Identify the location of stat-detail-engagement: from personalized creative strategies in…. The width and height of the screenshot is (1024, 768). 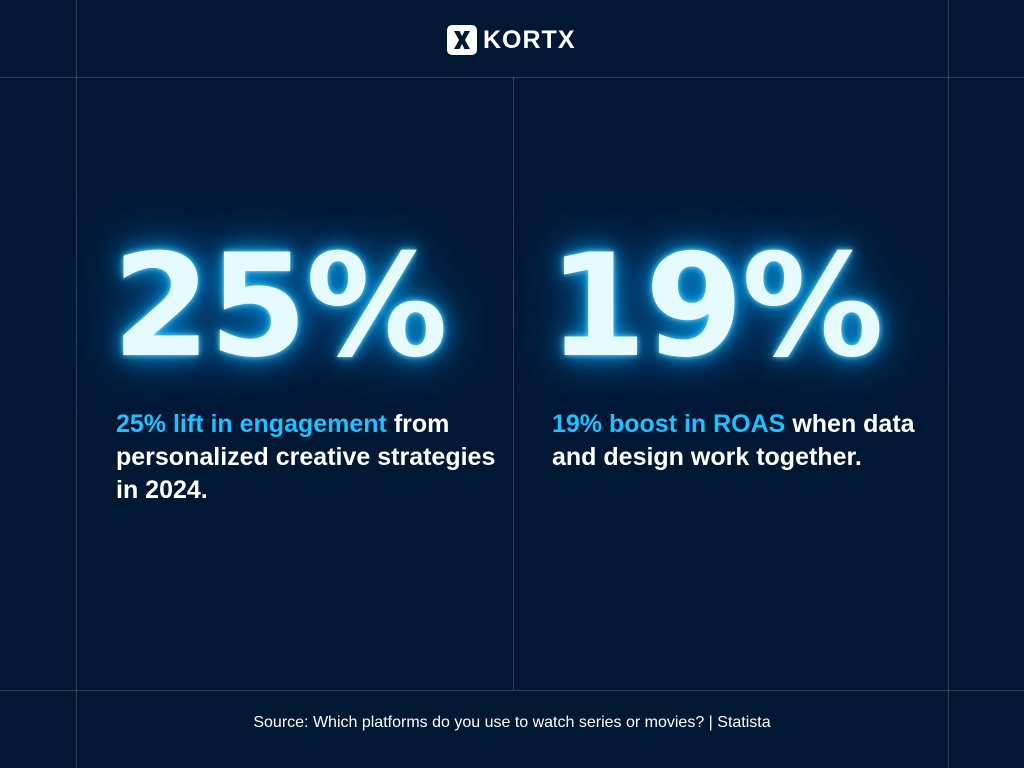
(306, 457).